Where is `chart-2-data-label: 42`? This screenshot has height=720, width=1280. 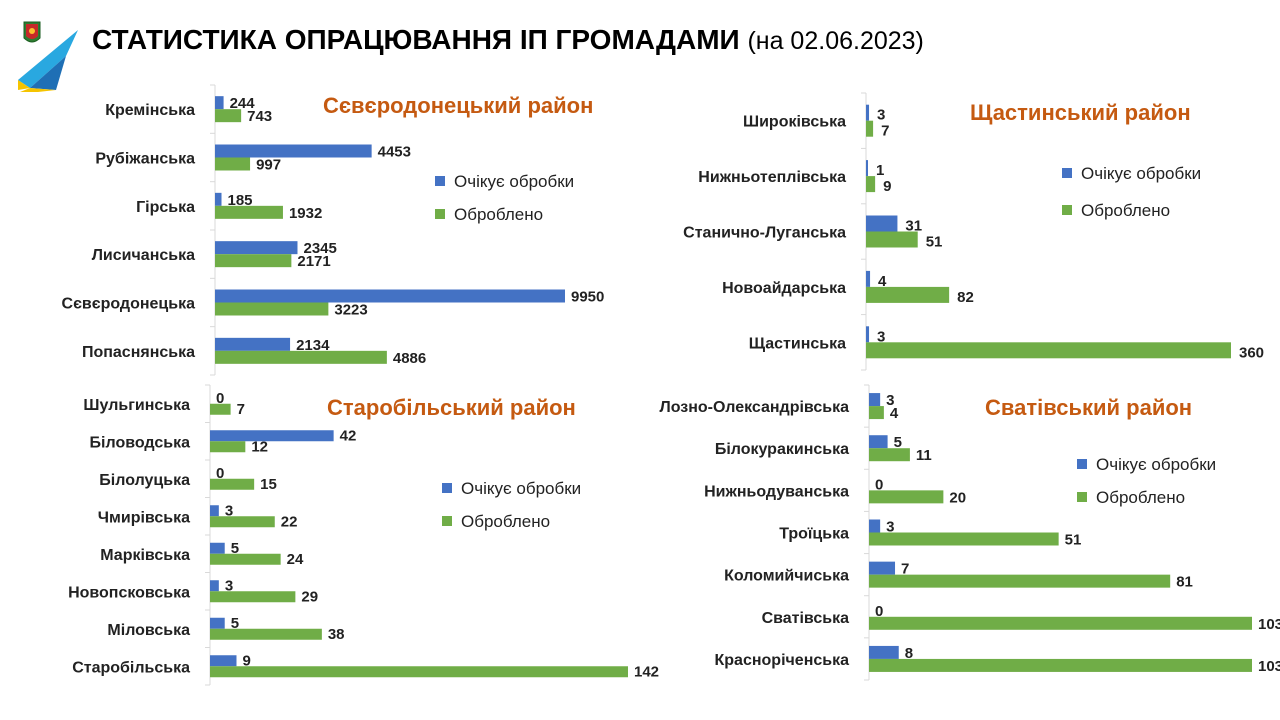
chart-2-data-label: 42 is located at coordinates (348, 435).